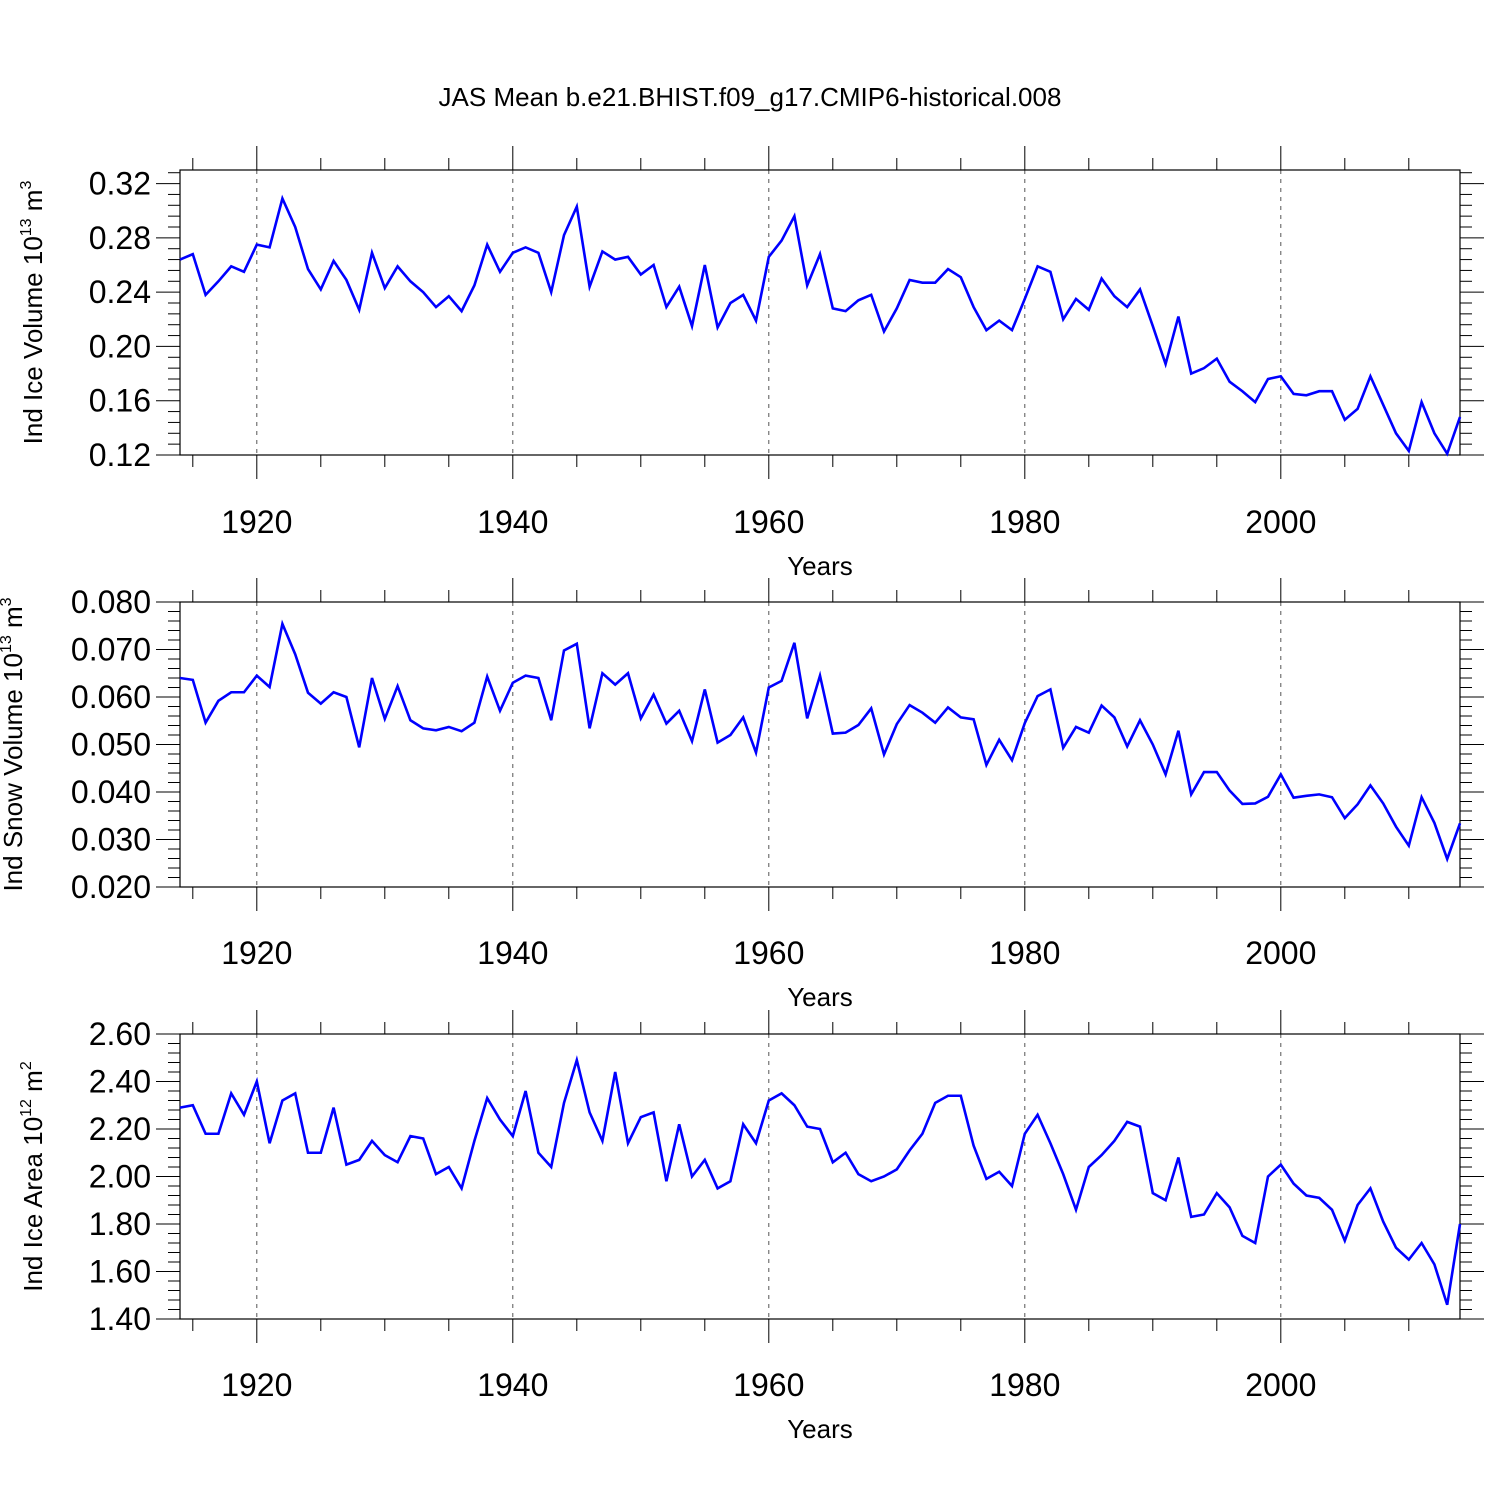 This screenshot has height=1500, width=1500. Describe the element at coordinates (120, 1129) in the screenshot. I see `y-tick-label: 2.20` at that location.